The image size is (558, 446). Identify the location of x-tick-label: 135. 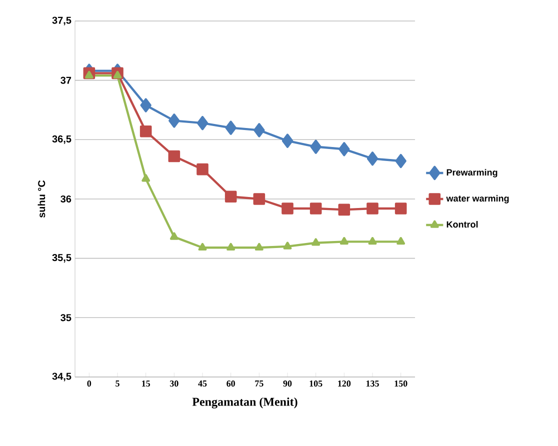
(372, 383).